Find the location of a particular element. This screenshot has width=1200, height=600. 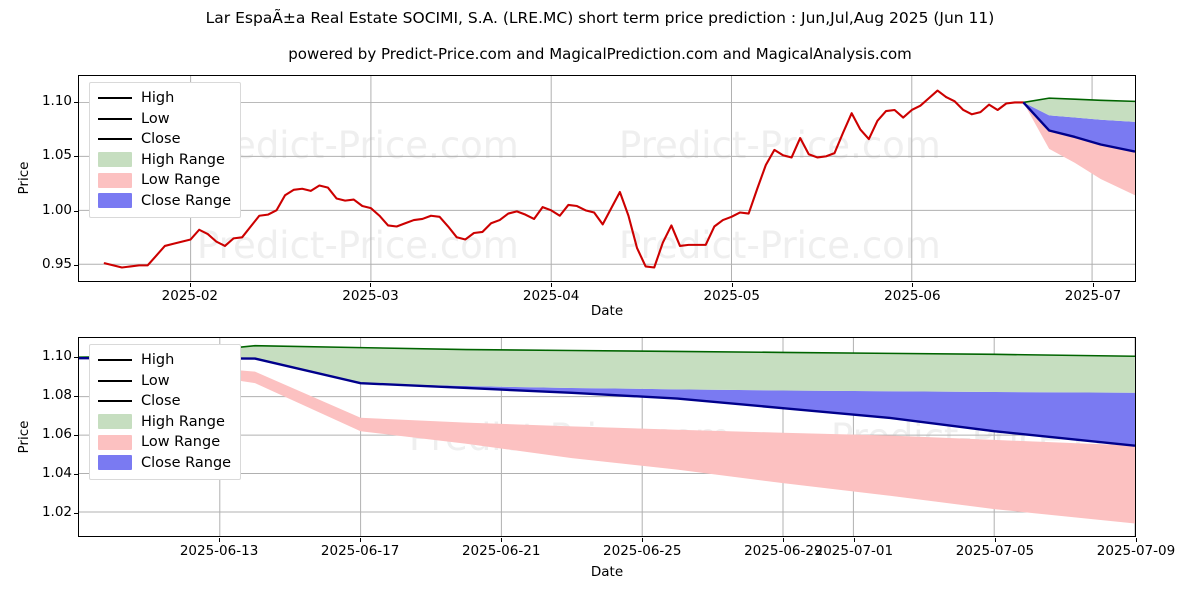

low-range-band is located at coordinates (1079, 149).